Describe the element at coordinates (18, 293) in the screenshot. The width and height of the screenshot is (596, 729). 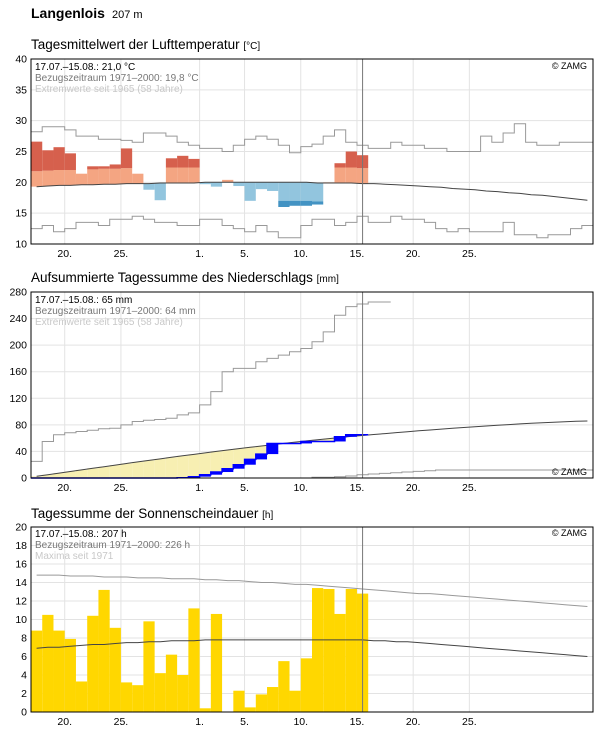
I see `precip-ytick-label: 280` at that location.